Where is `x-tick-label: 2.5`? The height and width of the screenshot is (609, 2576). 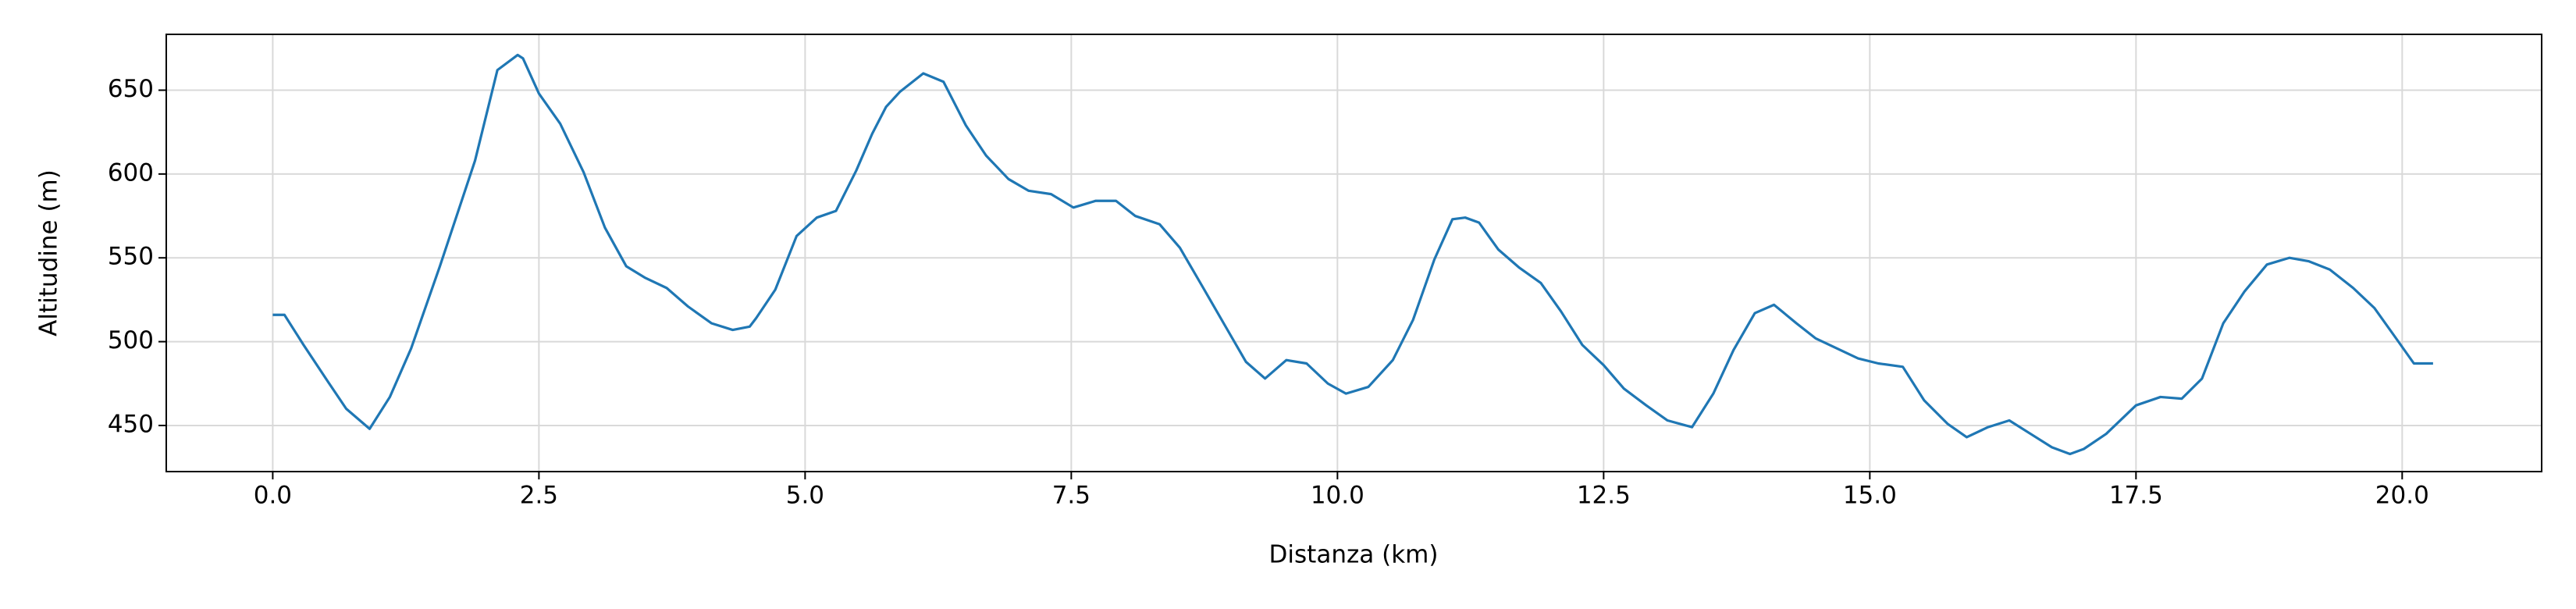 x-tick-label: 2.5 is located at coordinates (539, 496).